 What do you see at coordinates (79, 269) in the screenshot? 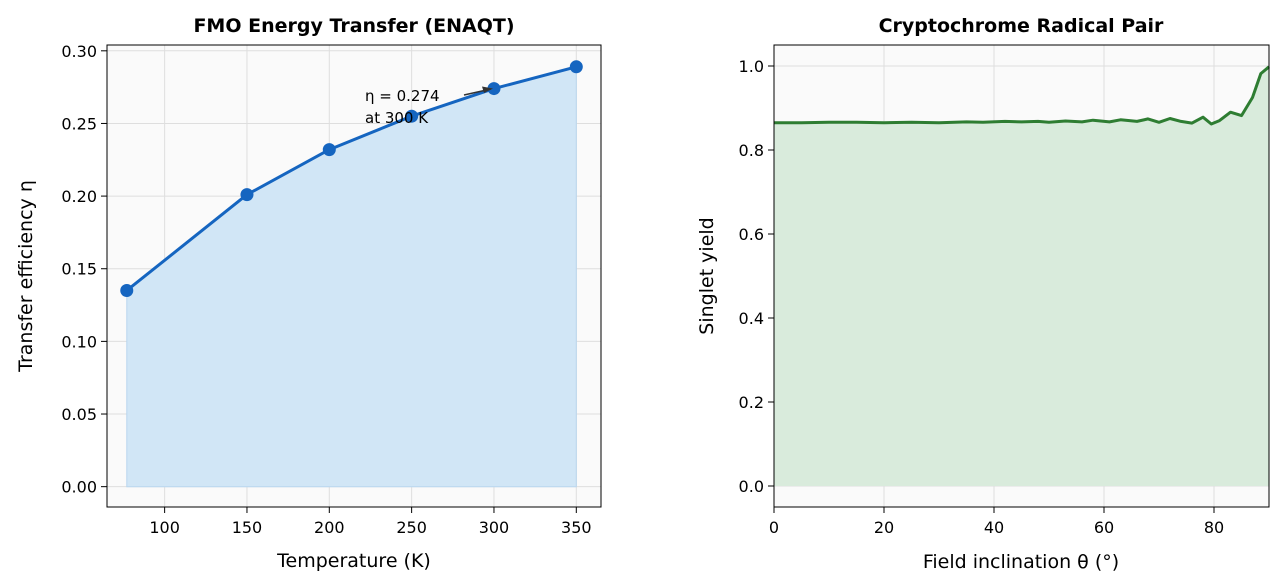
I see `y-tick-label-3: 0.15` at bounding box center [79, 269].